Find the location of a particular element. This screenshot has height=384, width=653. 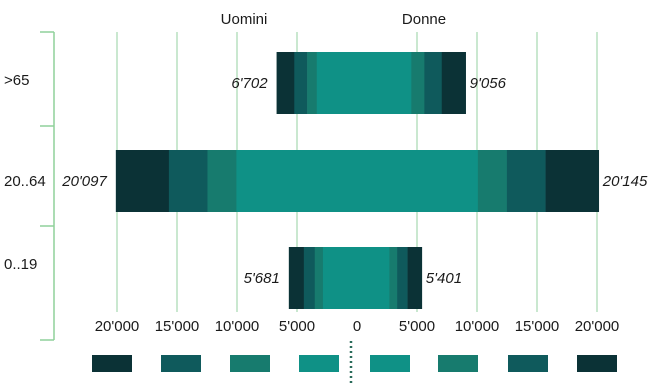

category-bracket is located at coordinates (47, 186).